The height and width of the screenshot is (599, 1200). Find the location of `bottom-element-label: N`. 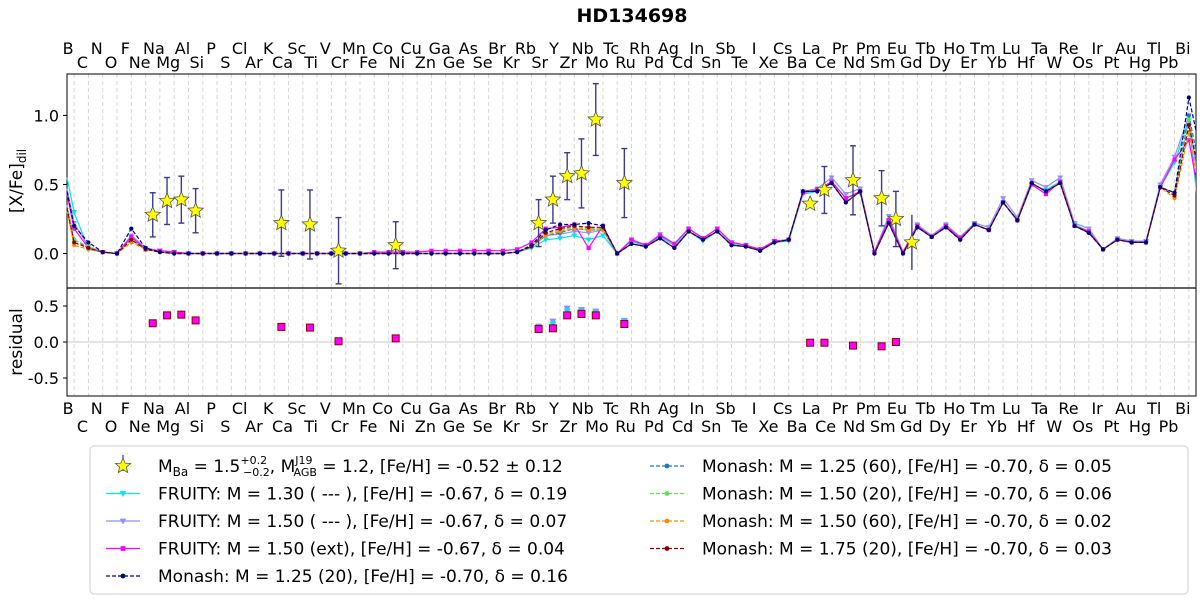

bottom-element-label: N is located at coordinates (97, 408).